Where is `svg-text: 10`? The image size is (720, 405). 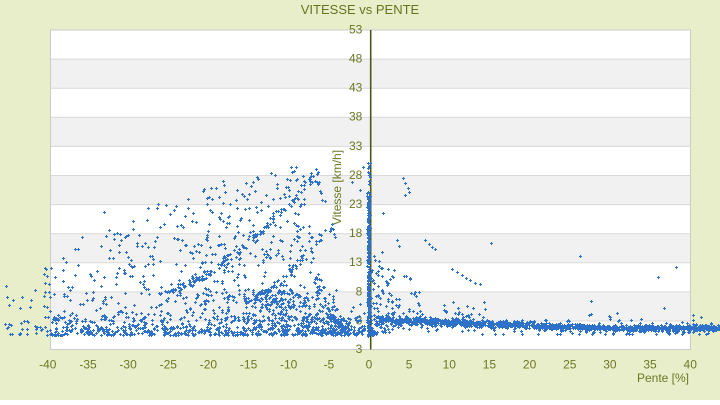
svg-text: 10 is located at coordinates (450, 364).